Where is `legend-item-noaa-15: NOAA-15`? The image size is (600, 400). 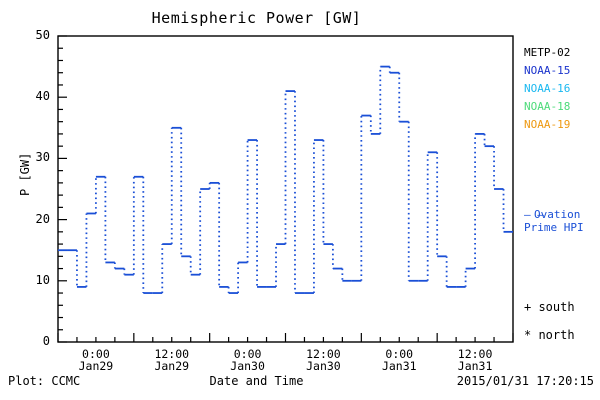
legend-item-noaa-15: NOAA-15 is located at coordinates (547, 70).